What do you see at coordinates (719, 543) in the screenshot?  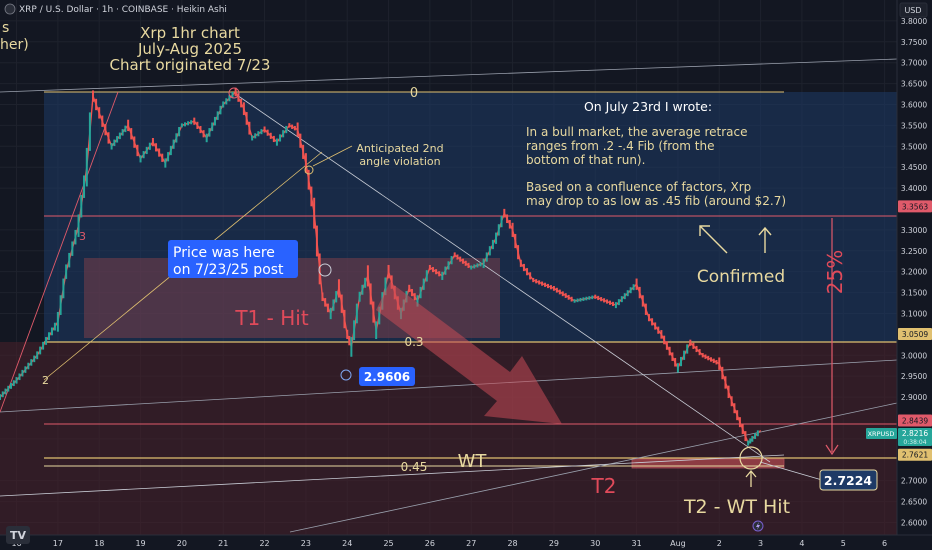 I see `time-tick-label: 2` at bounding box center [719, 543].